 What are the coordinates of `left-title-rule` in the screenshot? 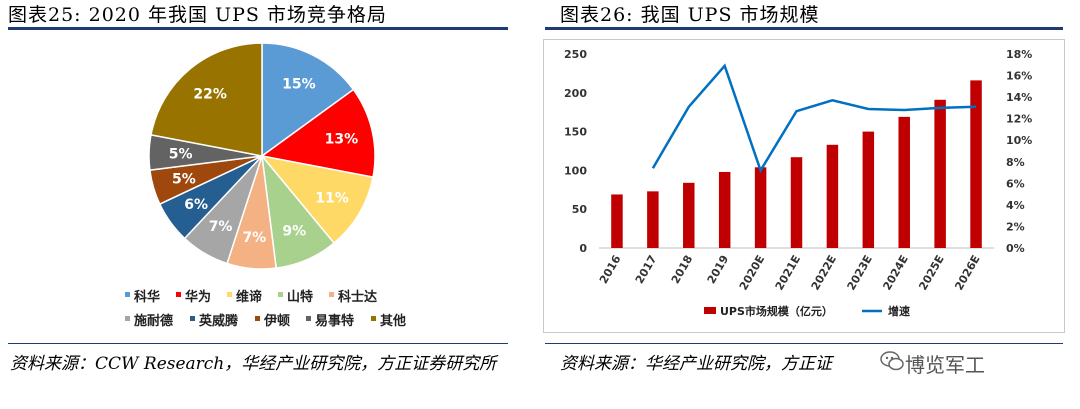 It's located at (258, 28).